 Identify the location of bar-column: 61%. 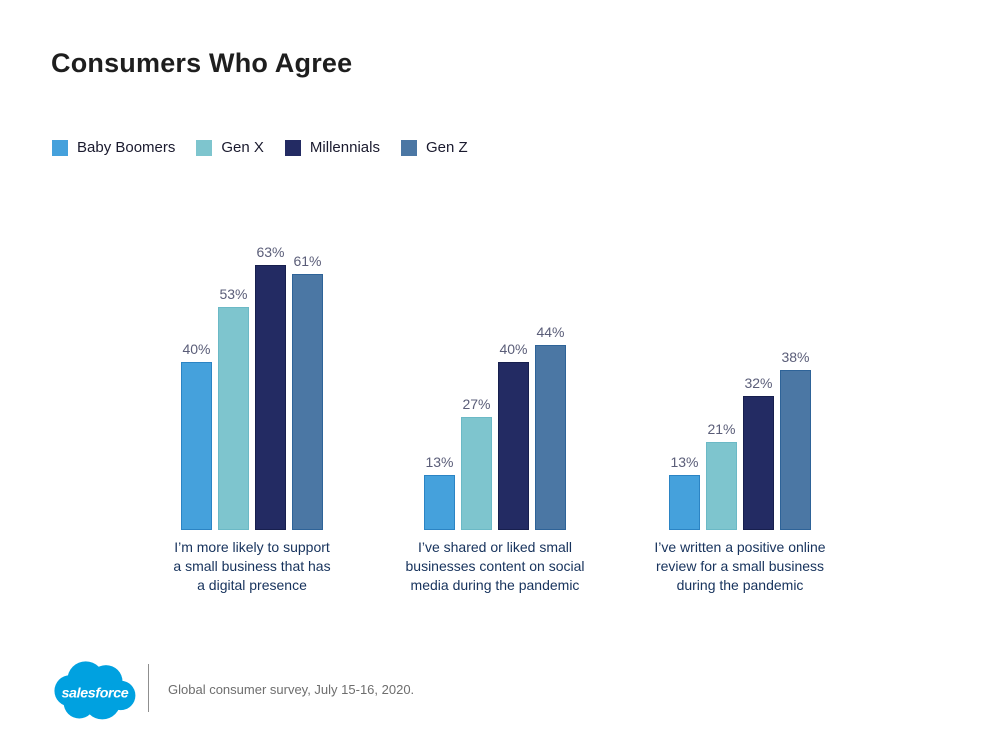
(307, 391).